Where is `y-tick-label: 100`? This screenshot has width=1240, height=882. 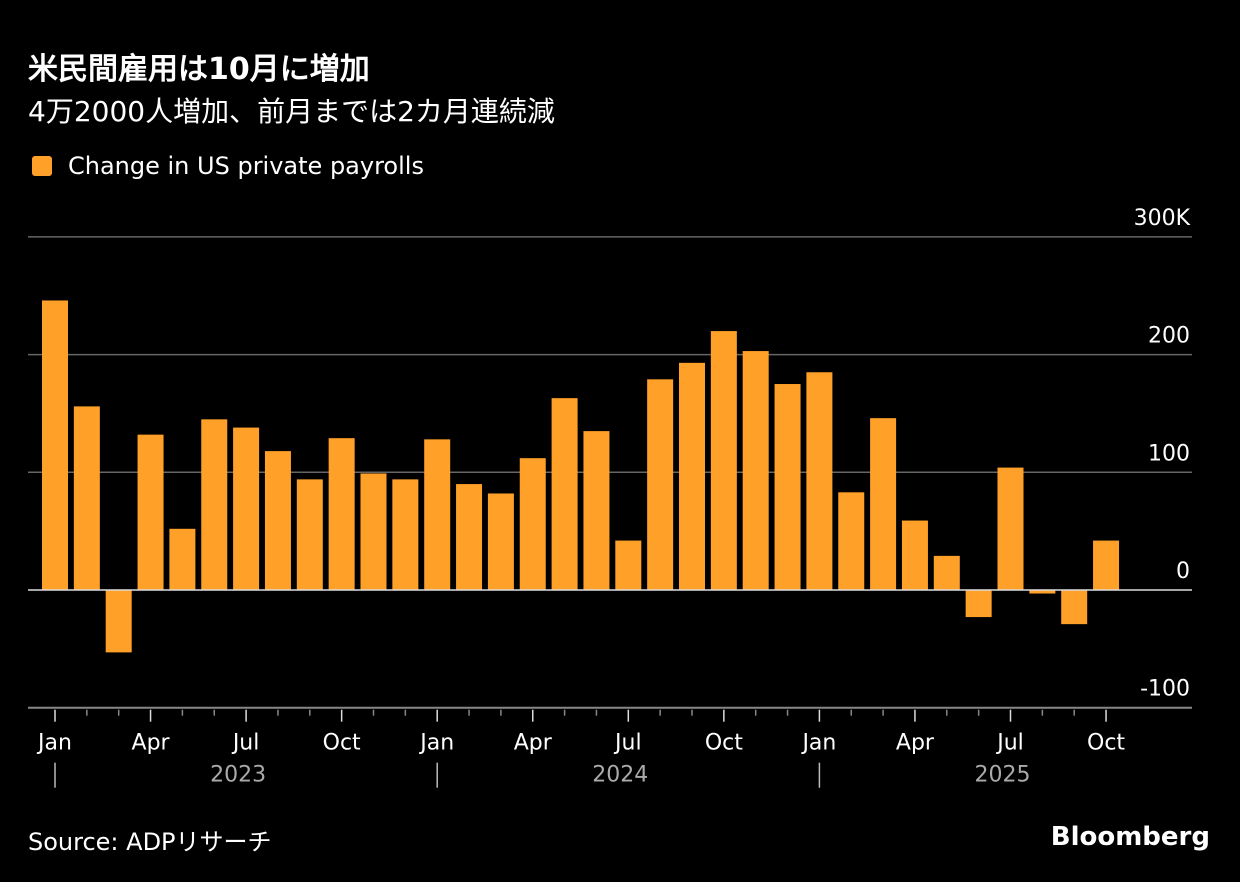
y-tick-label: 100 is located at coordinates (1169, 453).